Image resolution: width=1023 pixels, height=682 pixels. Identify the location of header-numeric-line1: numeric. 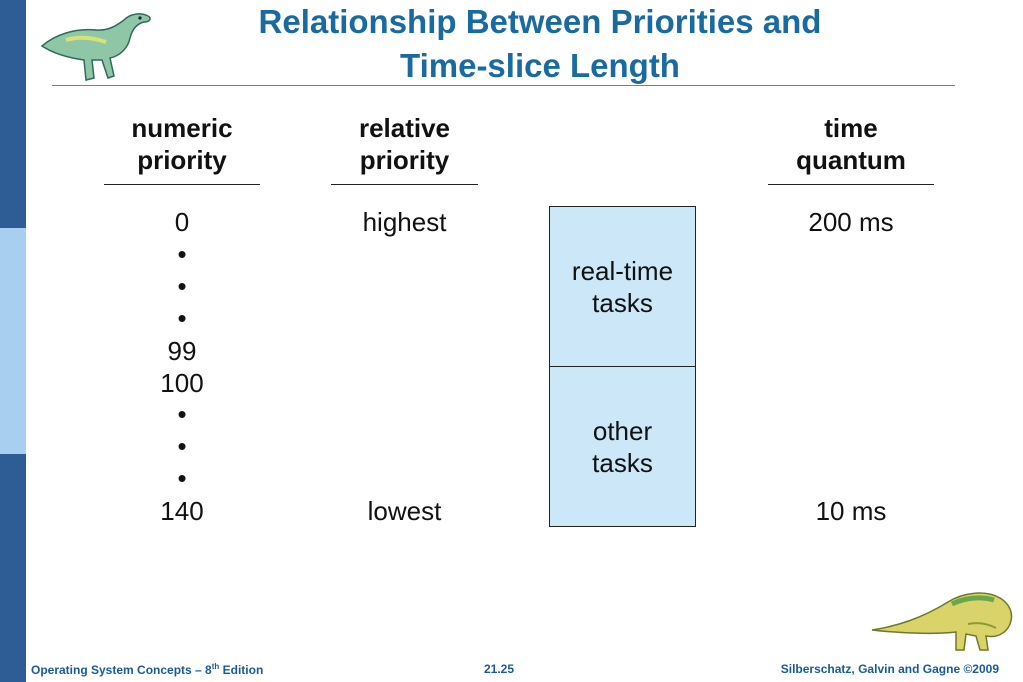
(182, 128).